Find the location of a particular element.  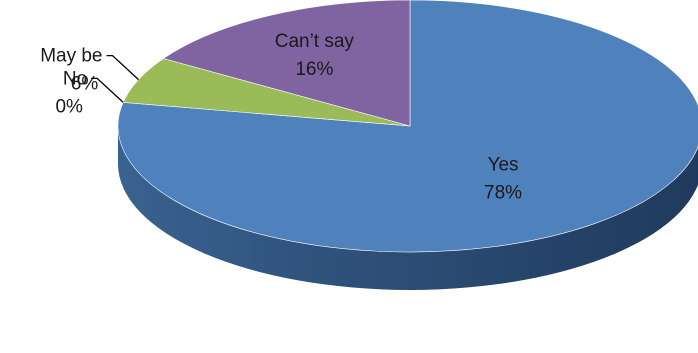

leader-line-no is located at coordinates (107, 90).